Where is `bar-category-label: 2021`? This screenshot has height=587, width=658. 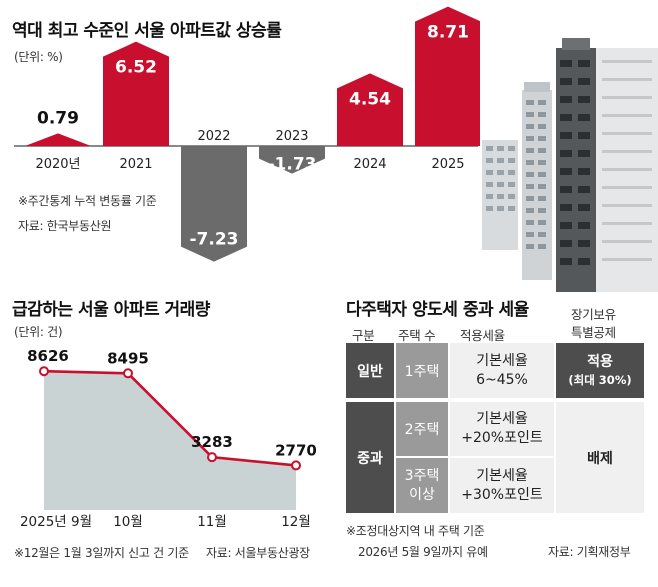
bar-category-label: 2021 is located at coordinates (135, 164).